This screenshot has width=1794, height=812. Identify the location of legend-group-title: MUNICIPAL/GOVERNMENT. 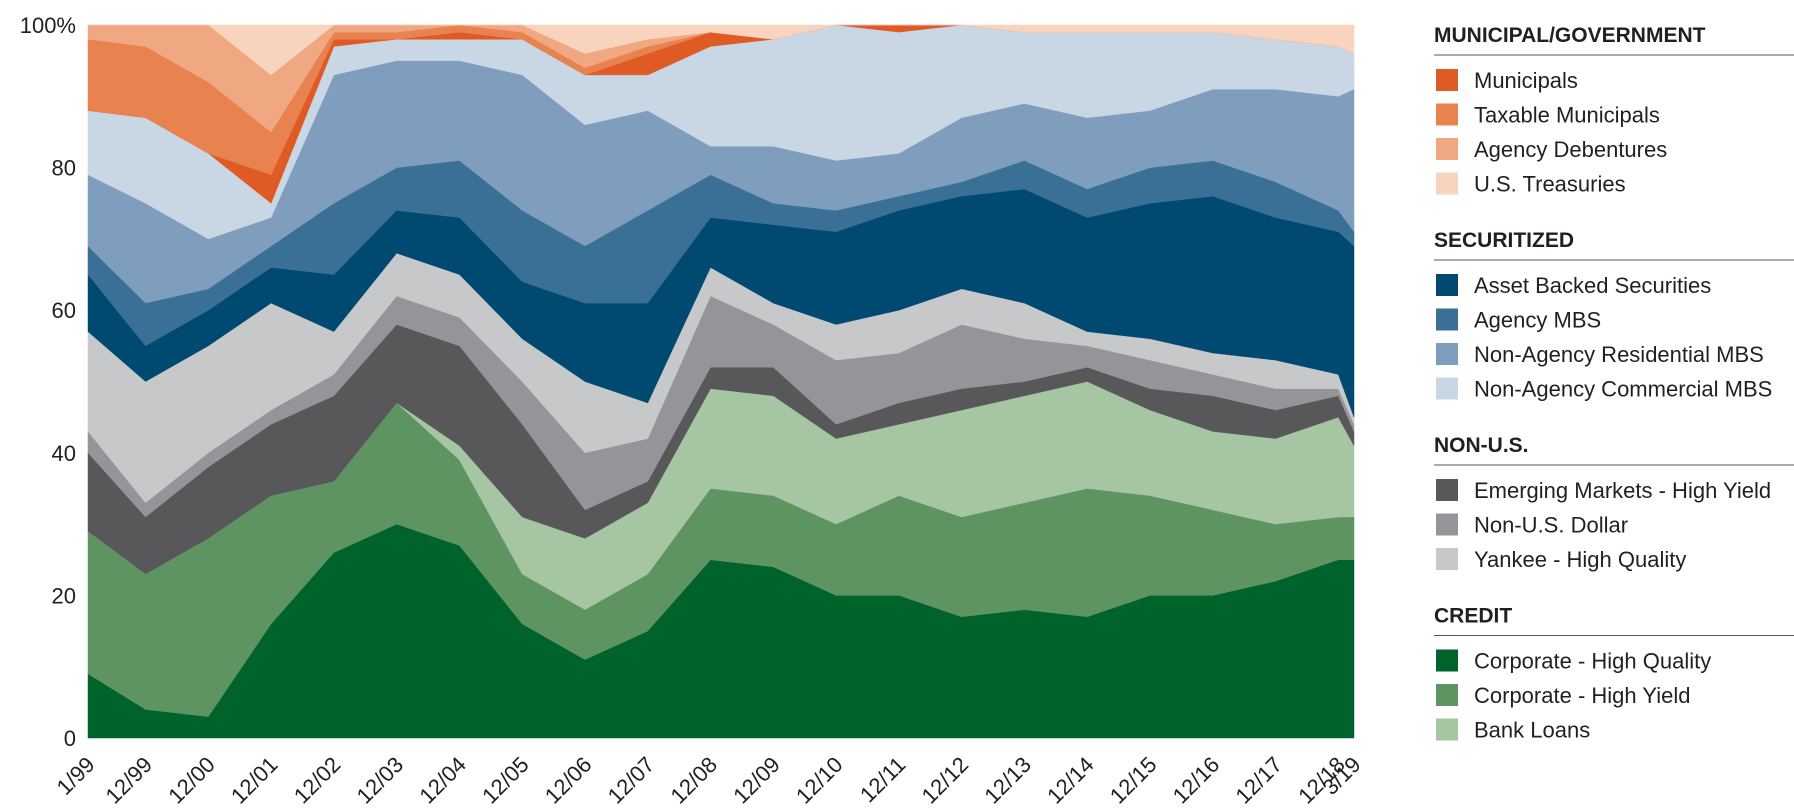
(1570, 35).